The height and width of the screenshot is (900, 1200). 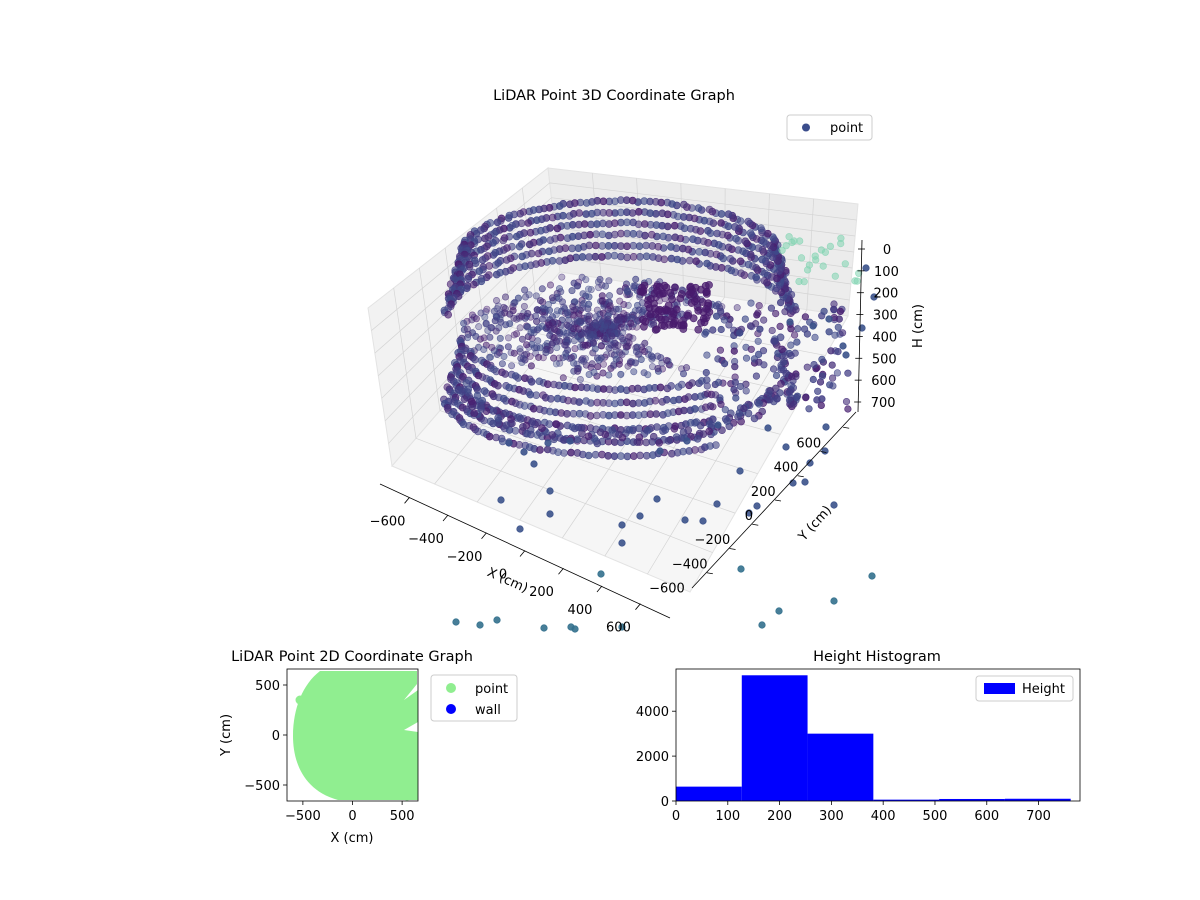 I want to click on x-tick-label: −600, so click(x=388, y=521).